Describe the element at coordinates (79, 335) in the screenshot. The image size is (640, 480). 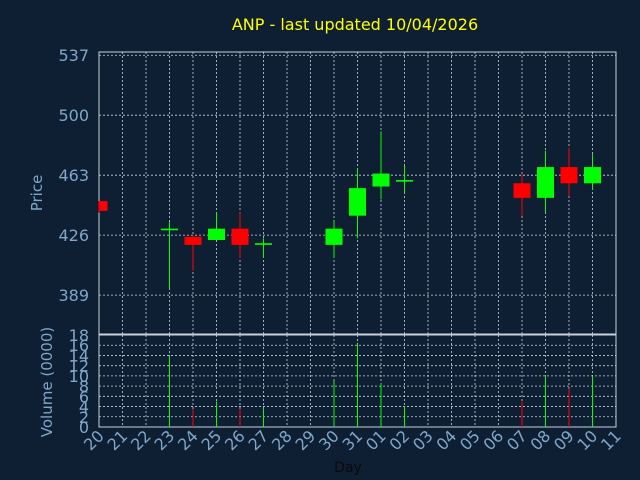
I see `volume-tick-label: 18` at that location.